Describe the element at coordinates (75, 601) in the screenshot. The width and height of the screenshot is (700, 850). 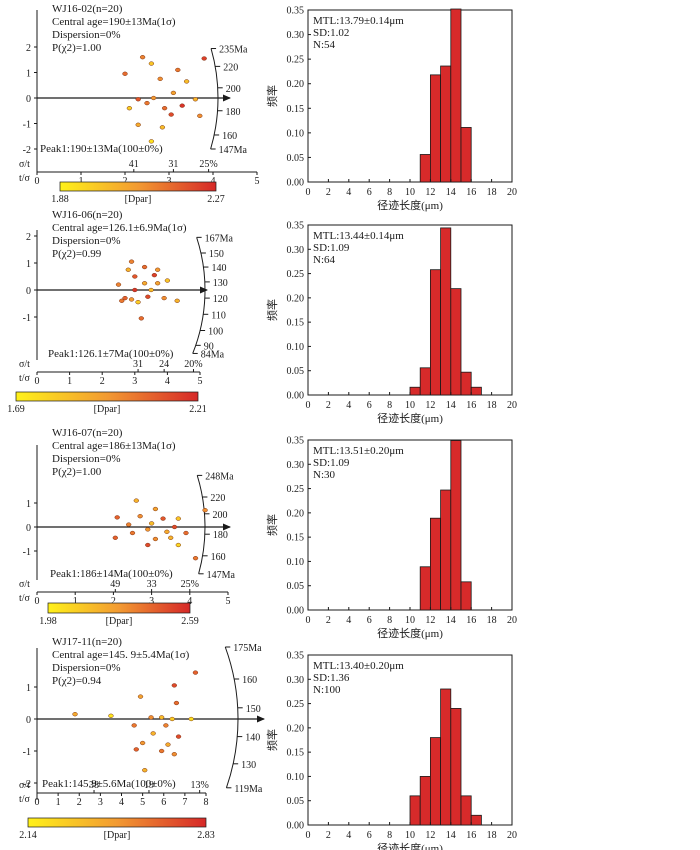
I see `t-tick-label: 1` at that location.